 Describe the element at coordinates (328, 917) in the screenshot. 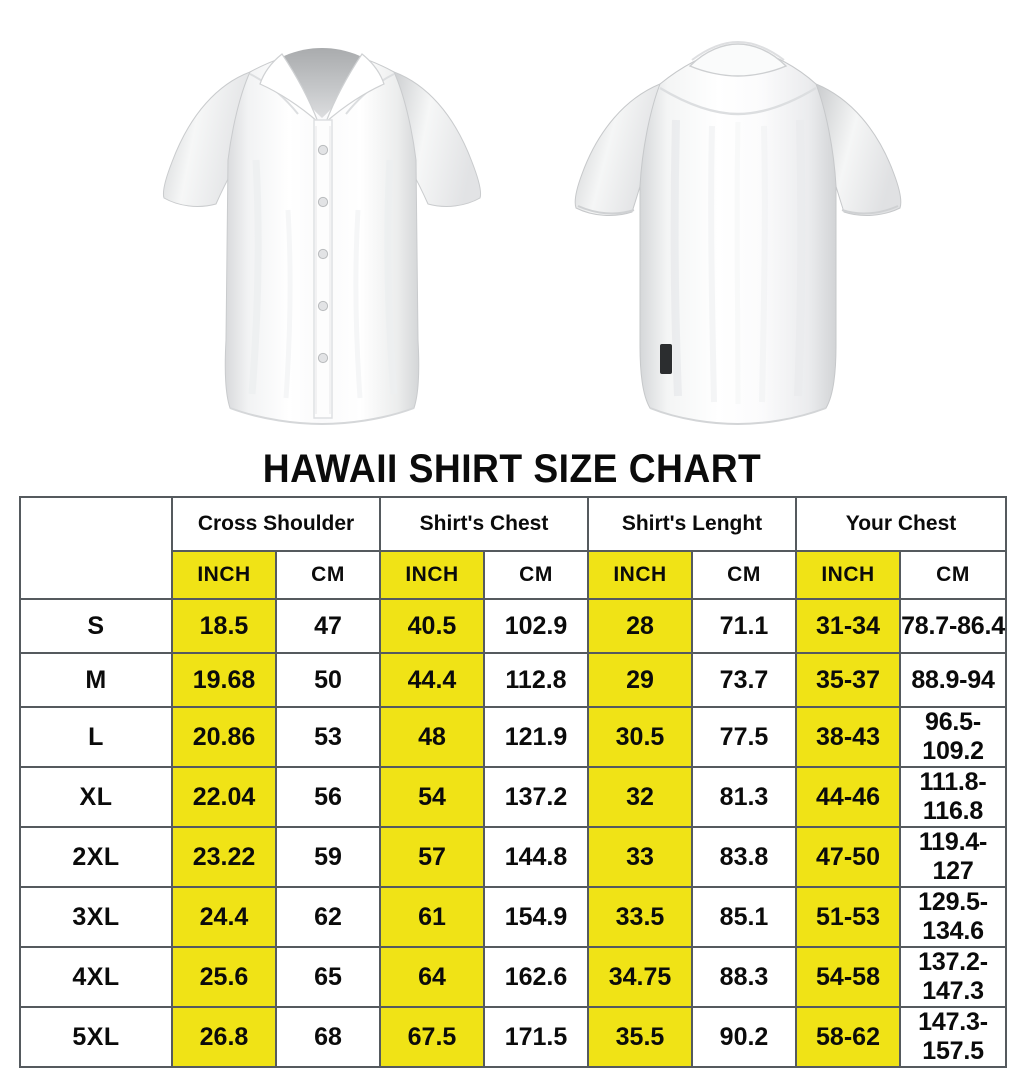

I see `cell-cross-shoulder-cm: 62` at that location.